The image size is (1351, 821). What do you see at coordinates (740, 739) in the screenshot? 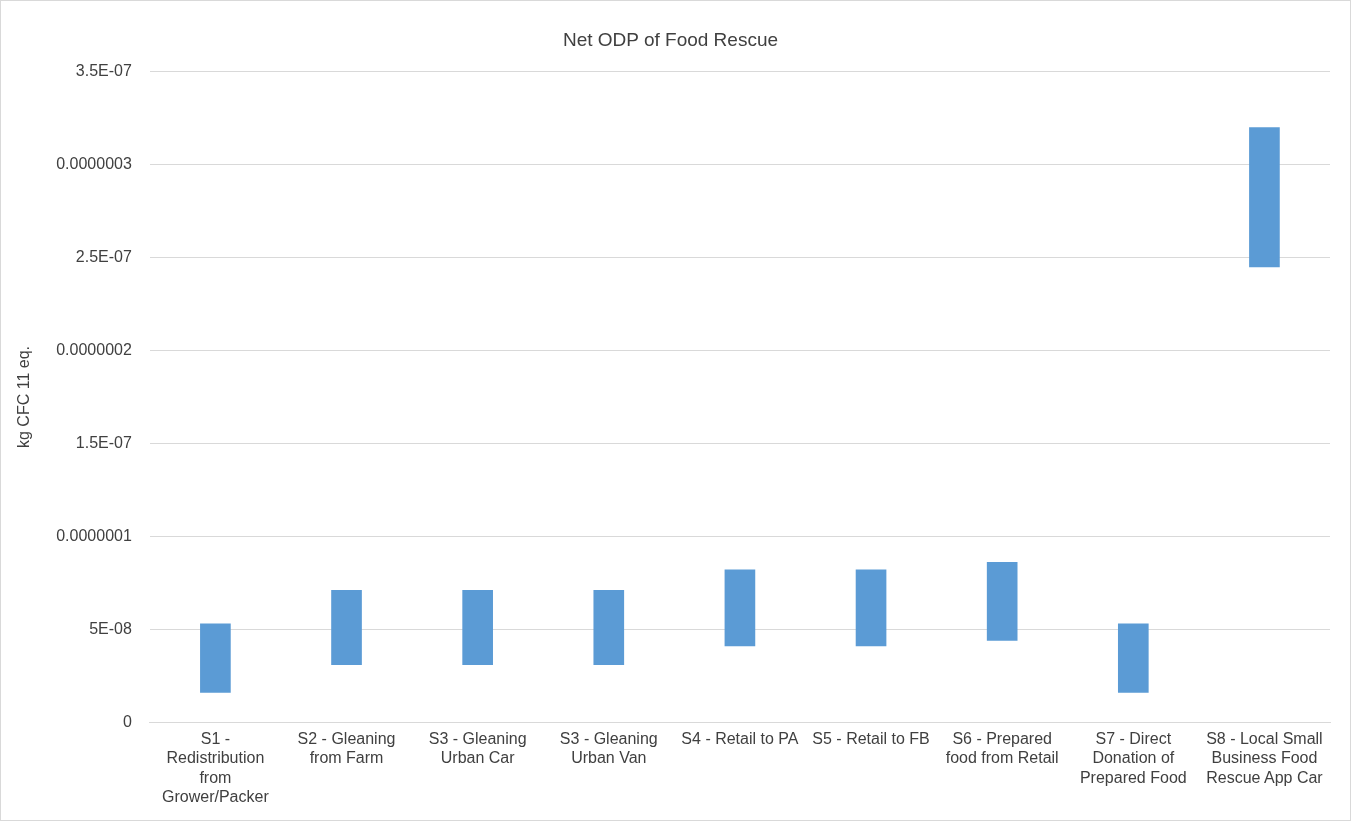
I see `x-tick-label: S4 - Retail to PA` at bounding box center [740, 739].